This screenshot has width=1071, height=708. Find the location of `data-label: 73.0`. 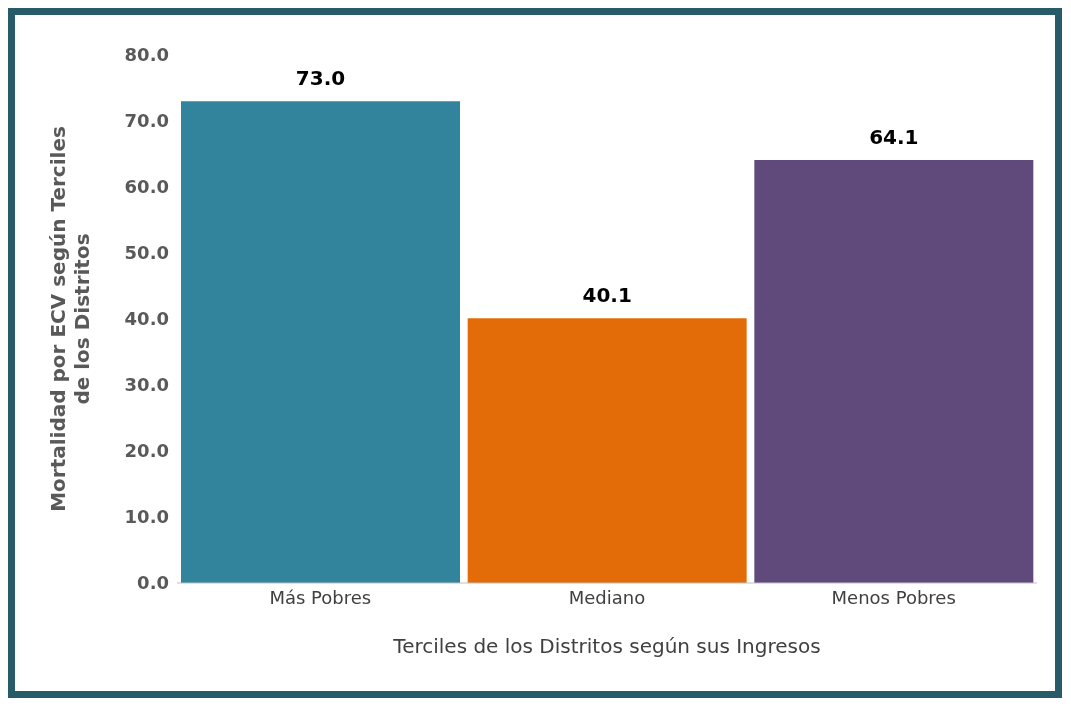

data-label: 73.0 is located at coordinates (320, 78).